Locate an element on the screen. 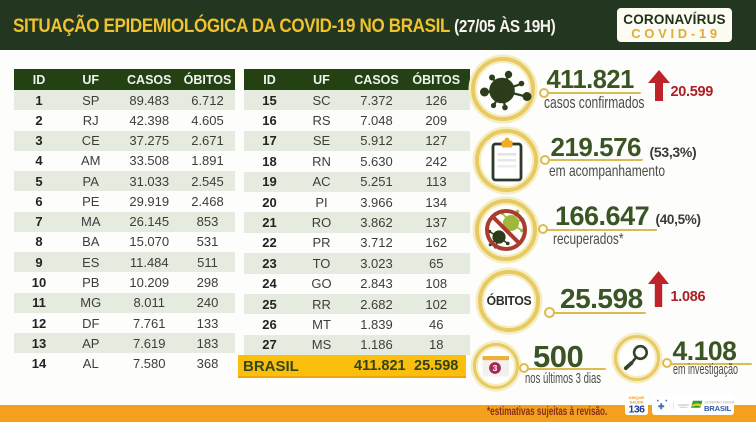  svg-text: SAÚDE is located at coordinates (636, 402).